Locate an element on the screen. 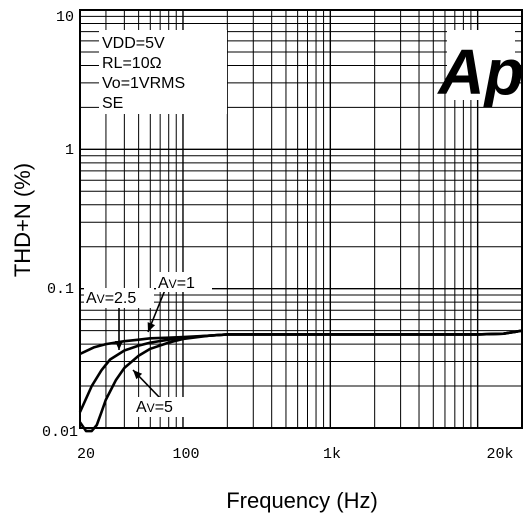 This screenshot has width=526, height=527. ap-logo: Ap is located at coordinates (480, 69).